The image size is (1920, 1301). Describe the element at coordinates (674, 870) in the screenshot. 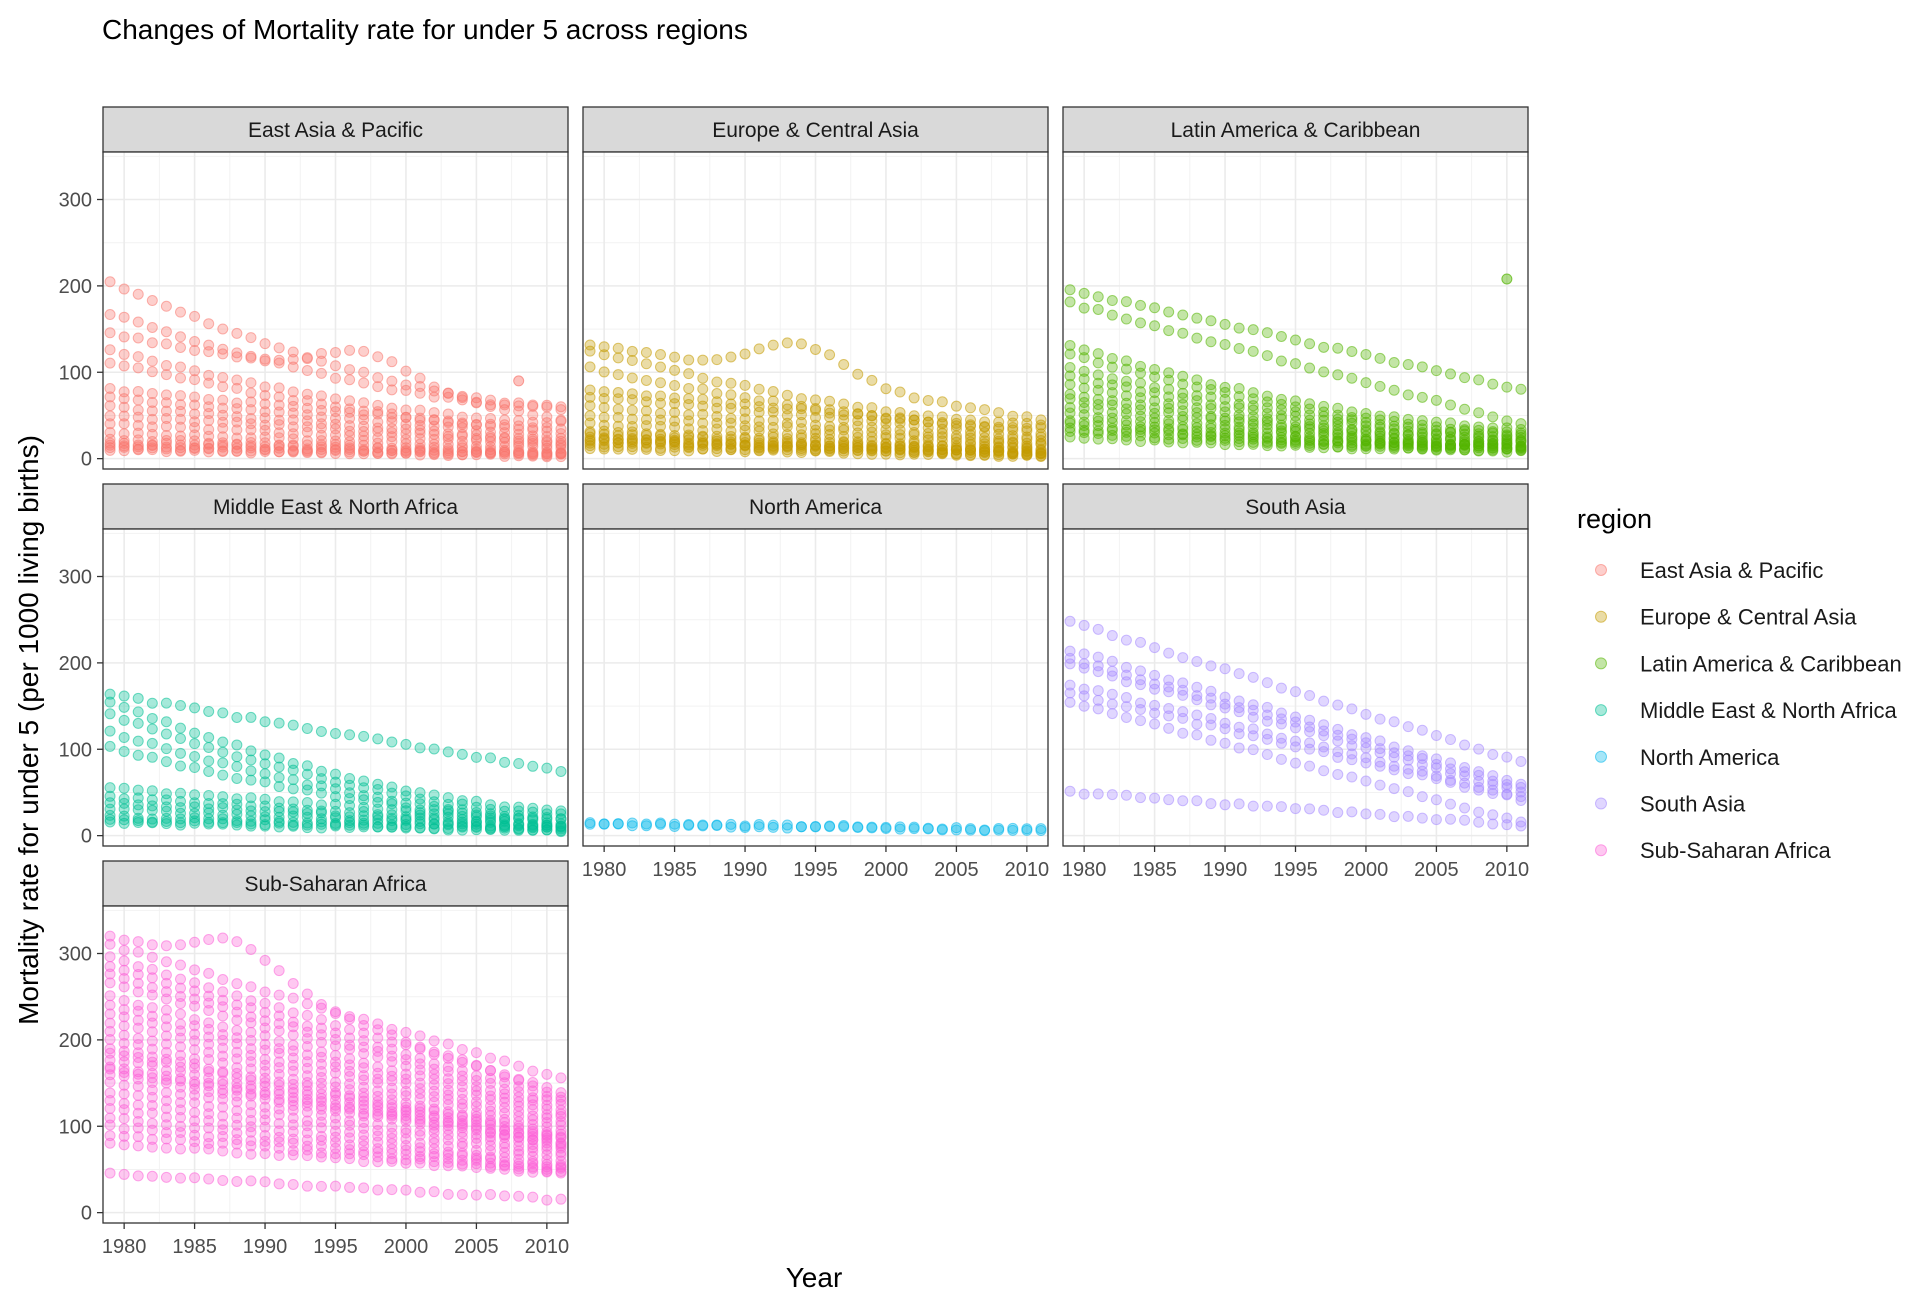

I see `x-tick-label: 1985` at that location.